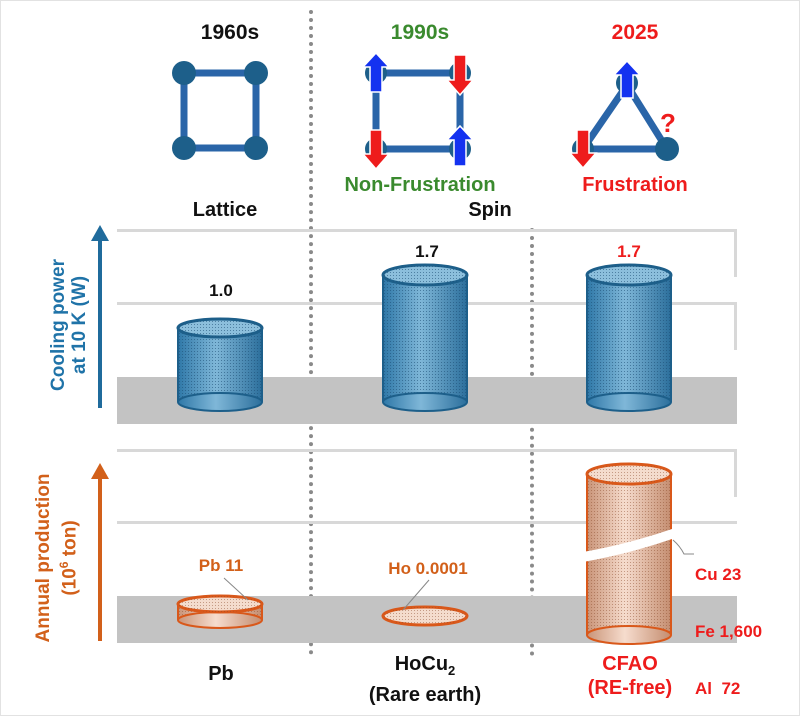 Image resolution: width=800 pixels, height=717 pixels. Describe the element at coordinates (236, 589) in the screenshot. I see `leader-line-pb` at that location.